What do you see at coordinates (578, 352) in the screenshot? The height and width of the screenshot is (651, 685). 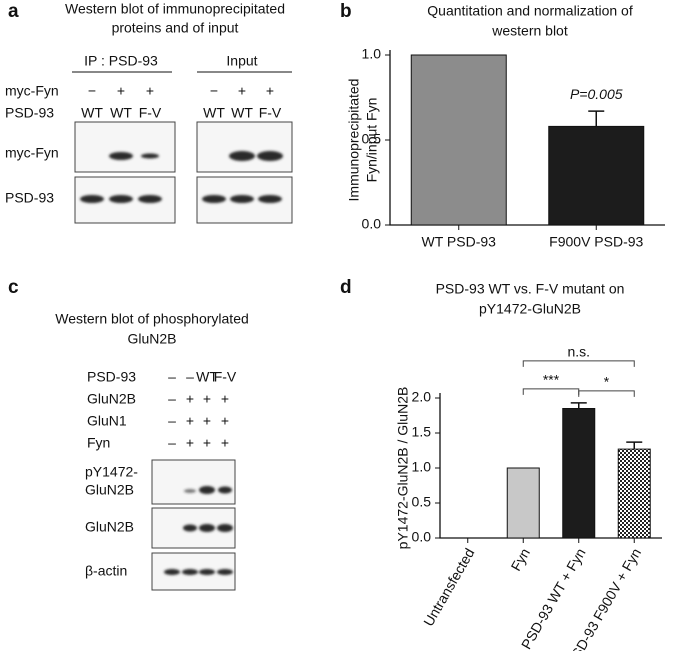 I see `label: n.s.` at bounding box center [578, 352].